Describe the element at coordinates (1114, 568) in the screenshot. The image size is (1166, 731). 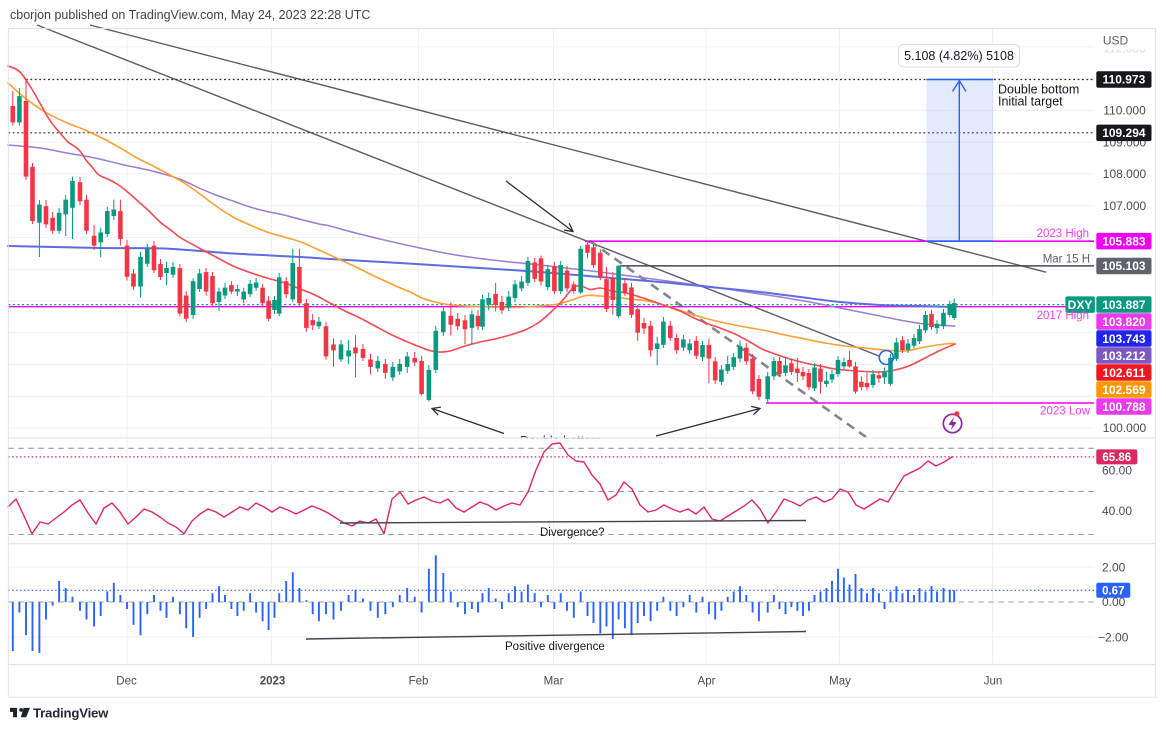
I see `svg-text: 2.00` at that location.